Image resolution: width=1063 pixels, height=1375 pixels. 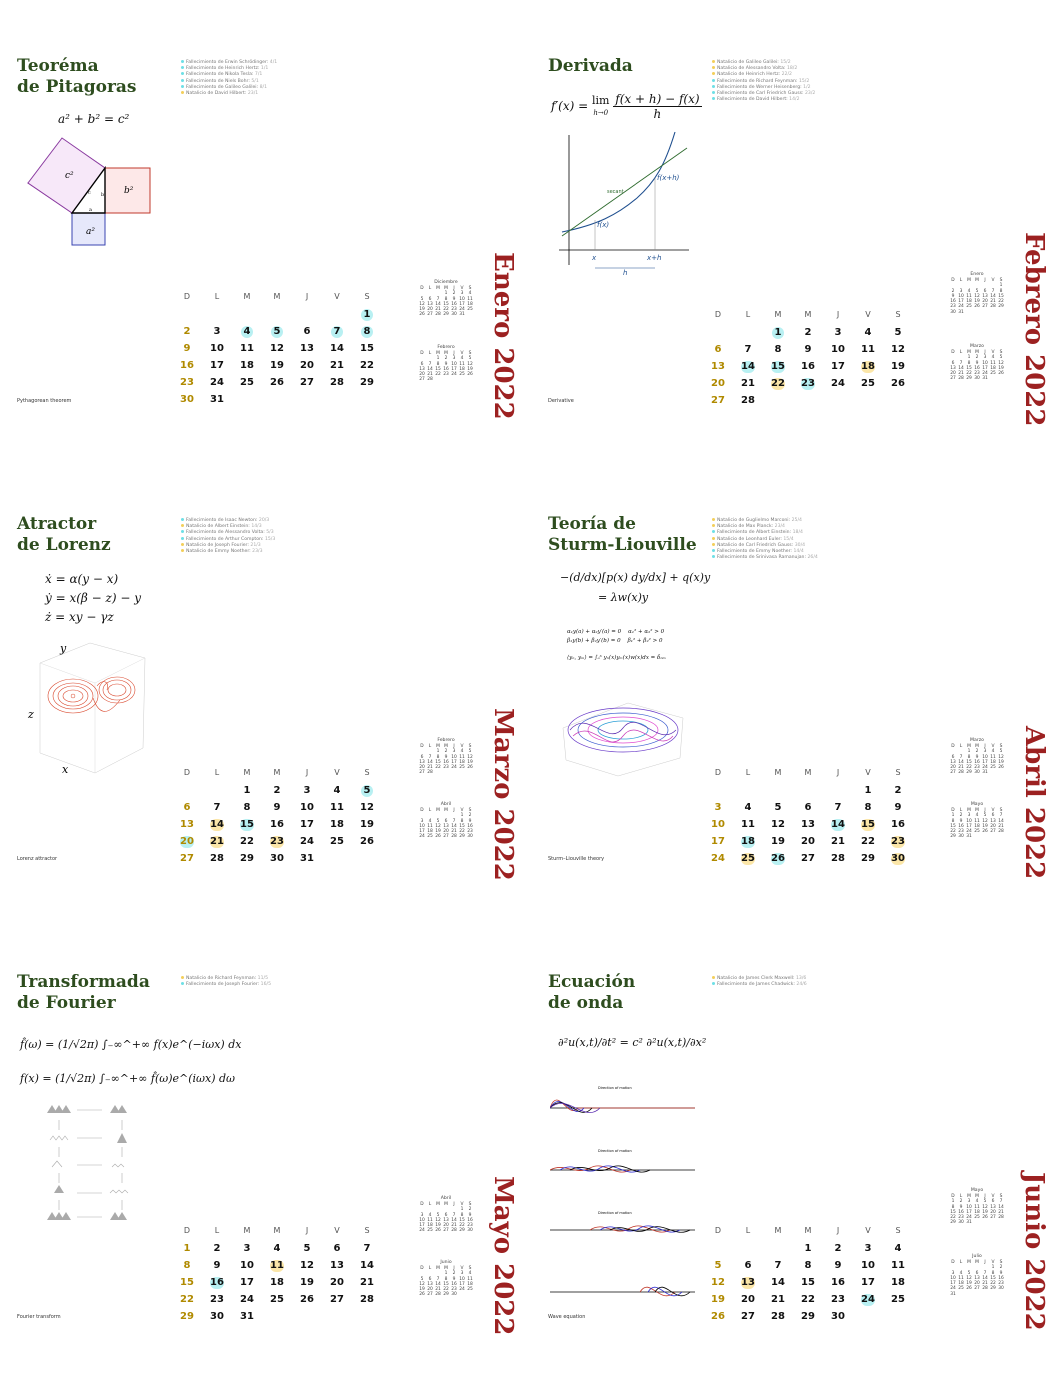 What do you see at coordinates (247, 807) in the screenshot?
I see `day-cell: 8` at bounding box center [247, 807].